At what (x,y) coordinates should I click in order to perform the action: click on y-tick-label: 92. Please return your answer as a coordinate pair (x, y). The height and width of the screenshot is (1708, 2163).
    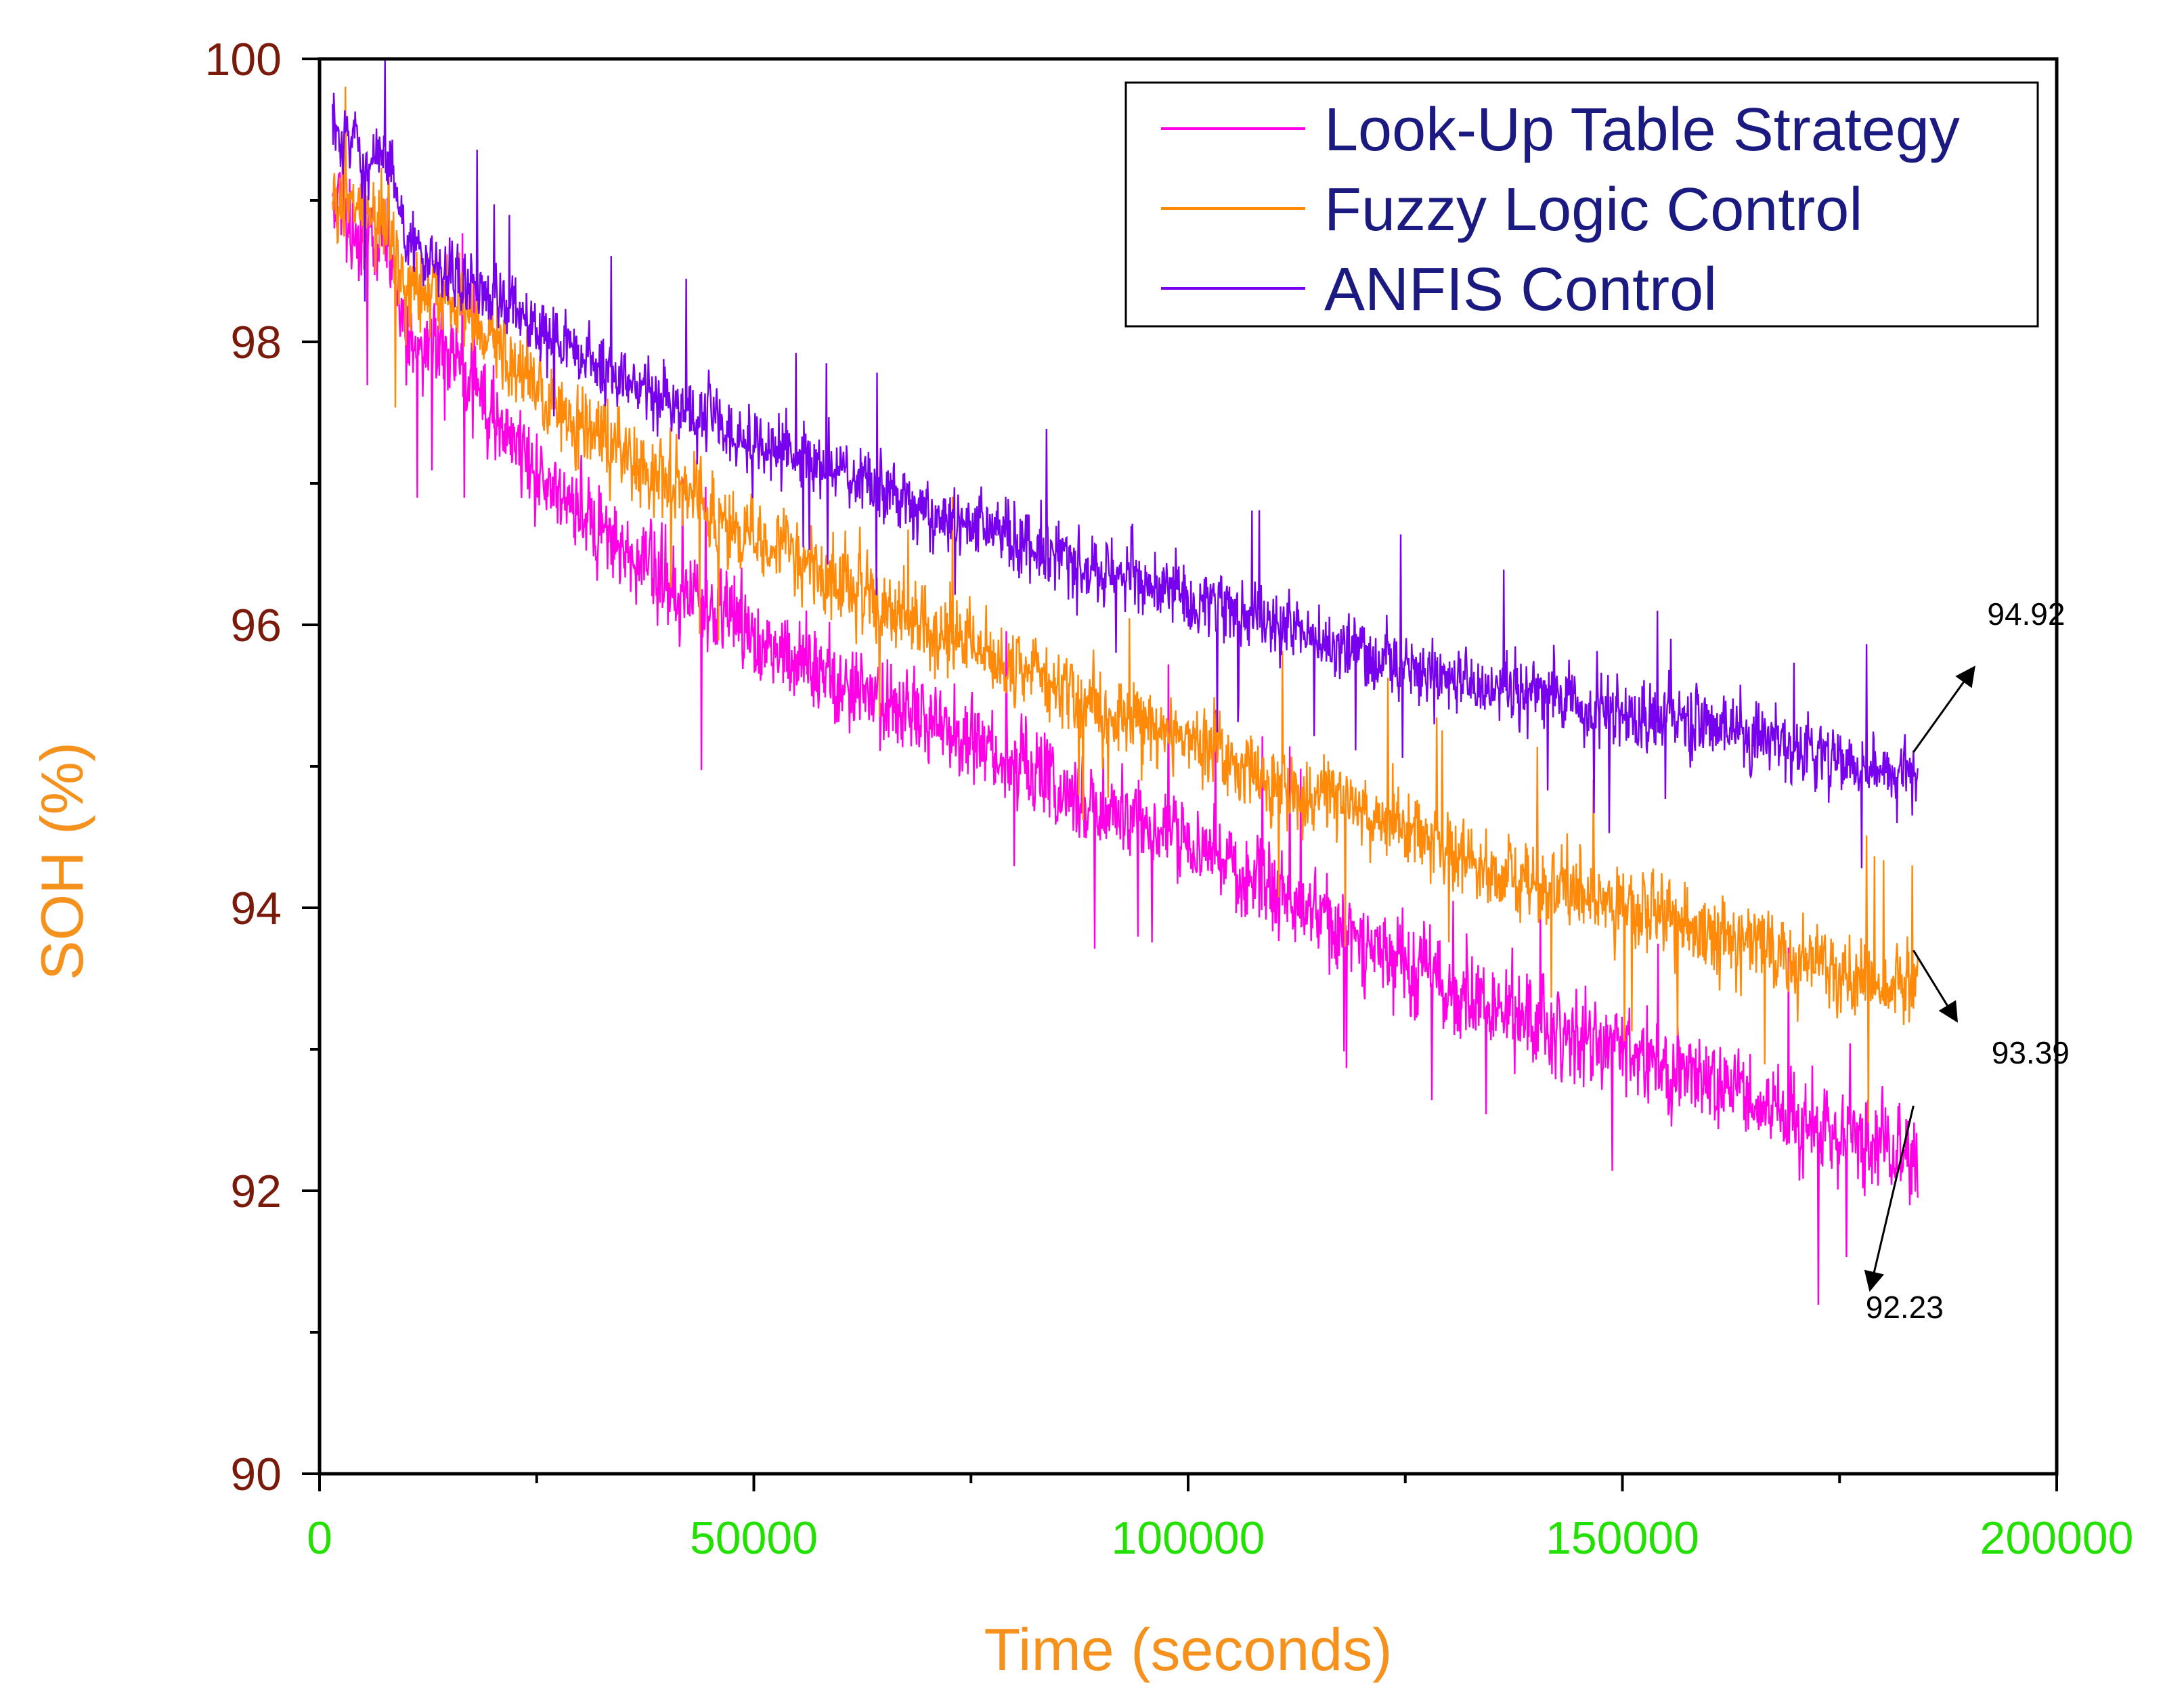
    Looking at the image, I should click on (256, 1191).